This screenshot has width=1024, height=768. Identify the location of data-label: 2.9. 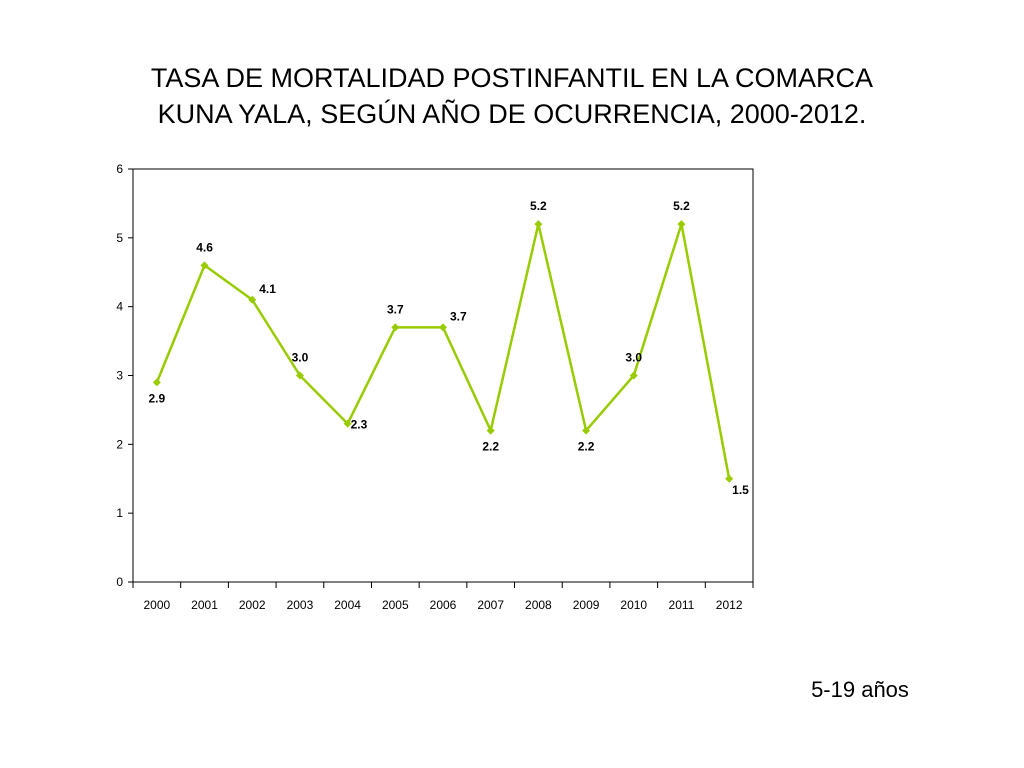
(157, 398).